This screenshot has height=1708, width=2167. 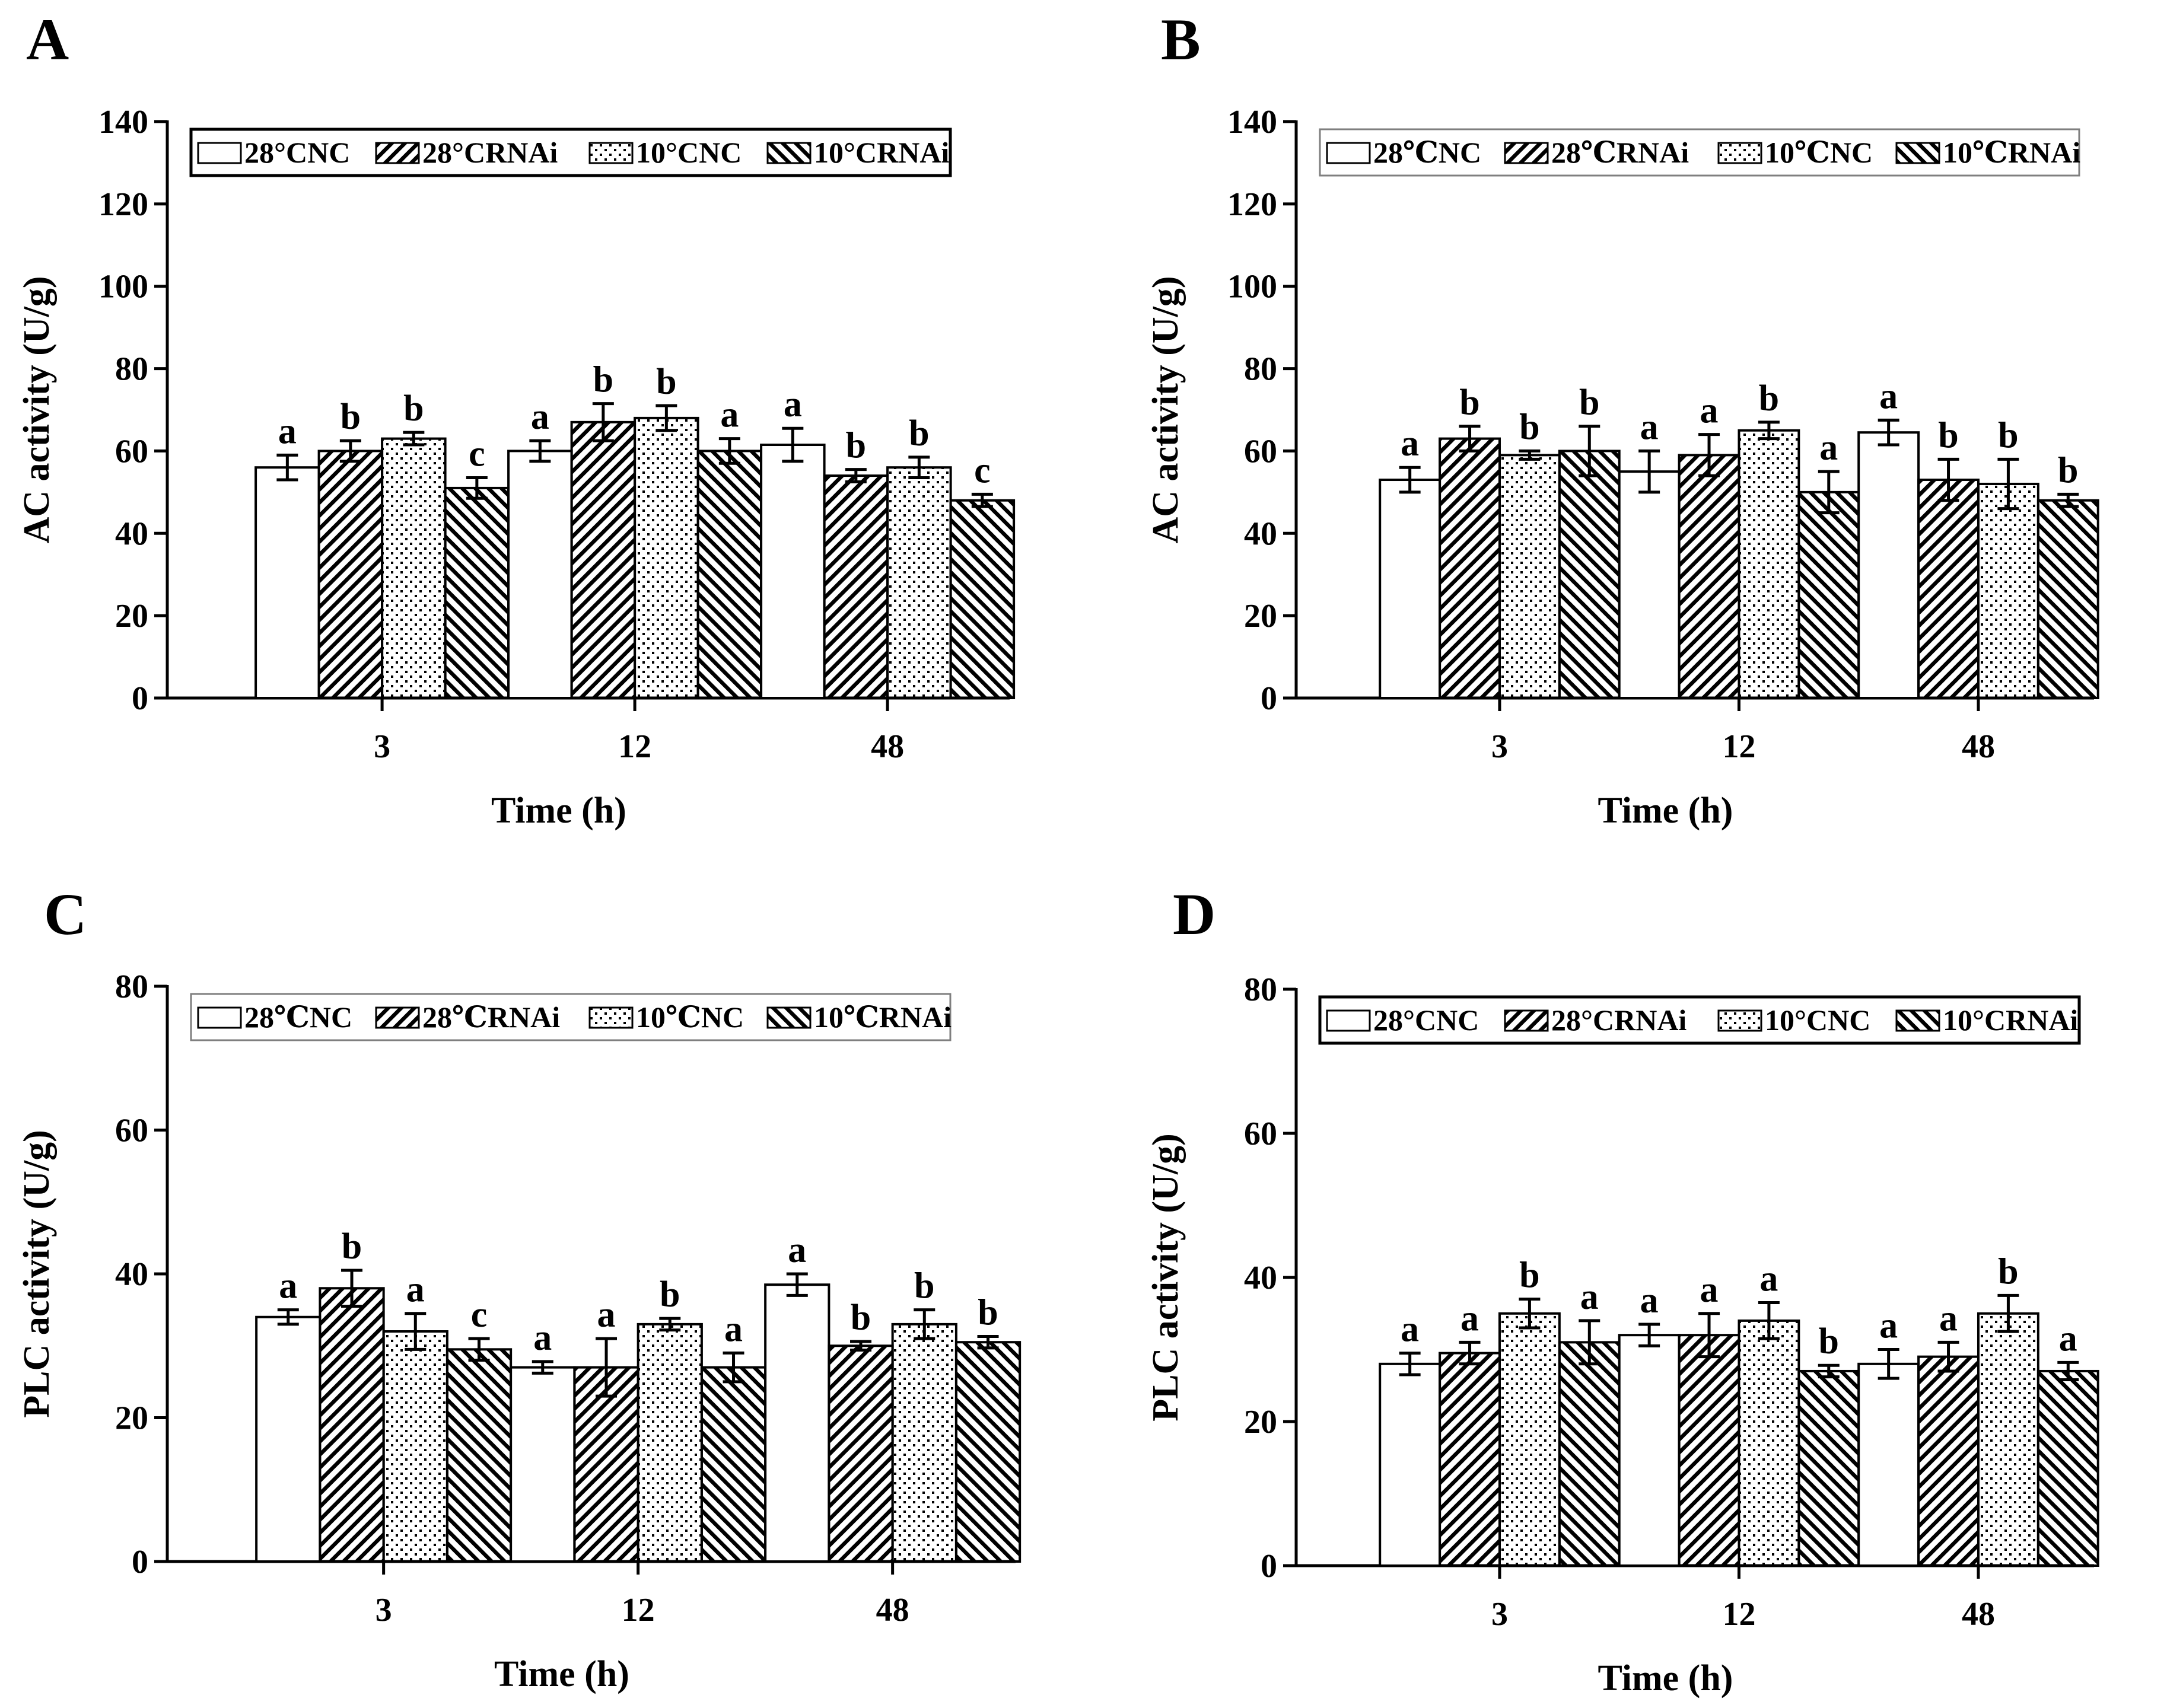 I want to click on legend-label: 10°CNC, so click(x=689, y=153).